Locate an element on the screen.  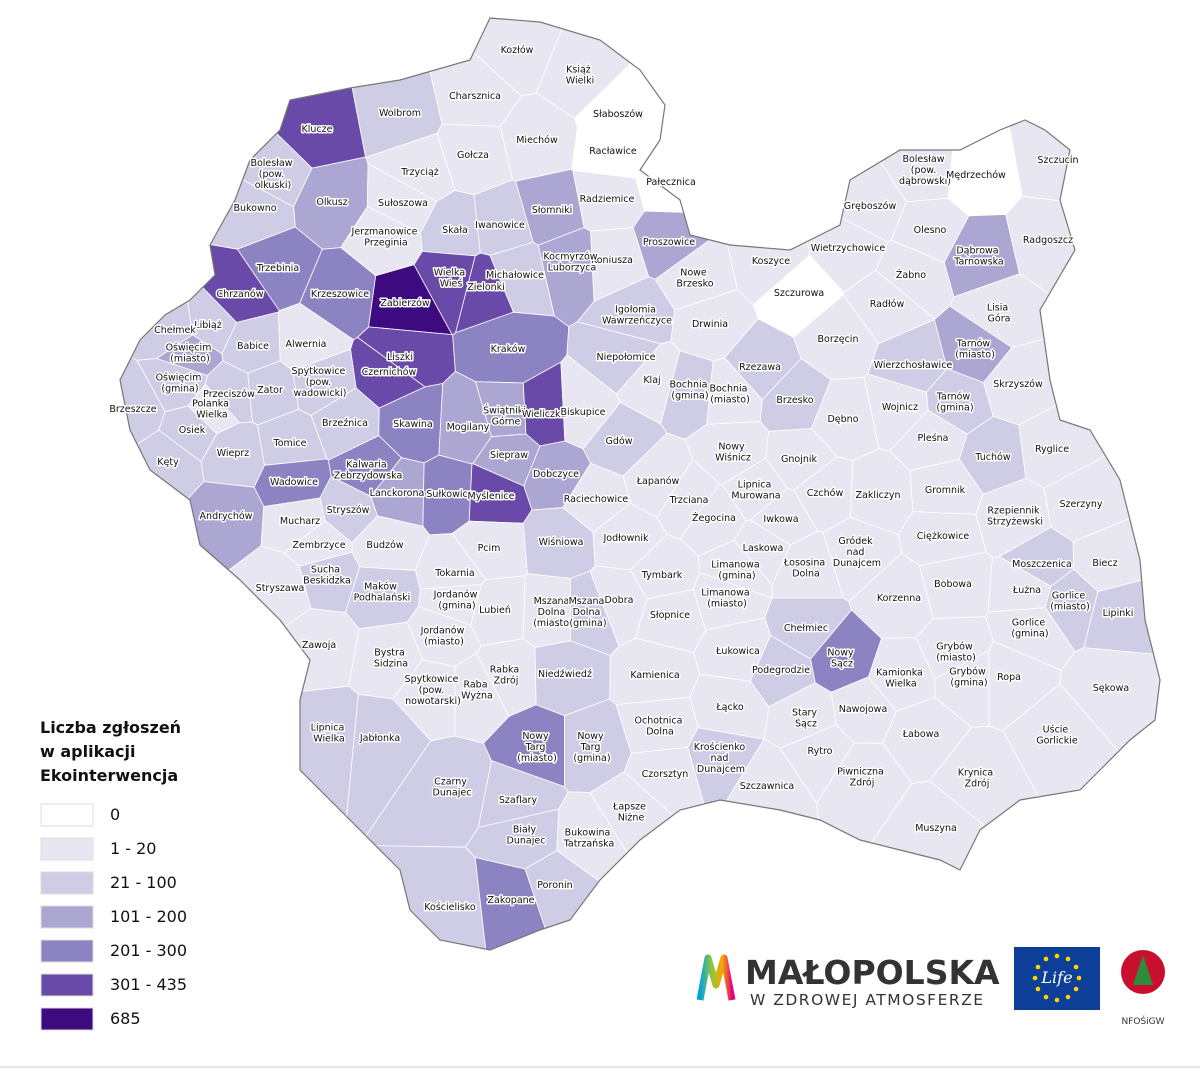
legend-label: 1 - 20 is located at coordinates (133, 848).